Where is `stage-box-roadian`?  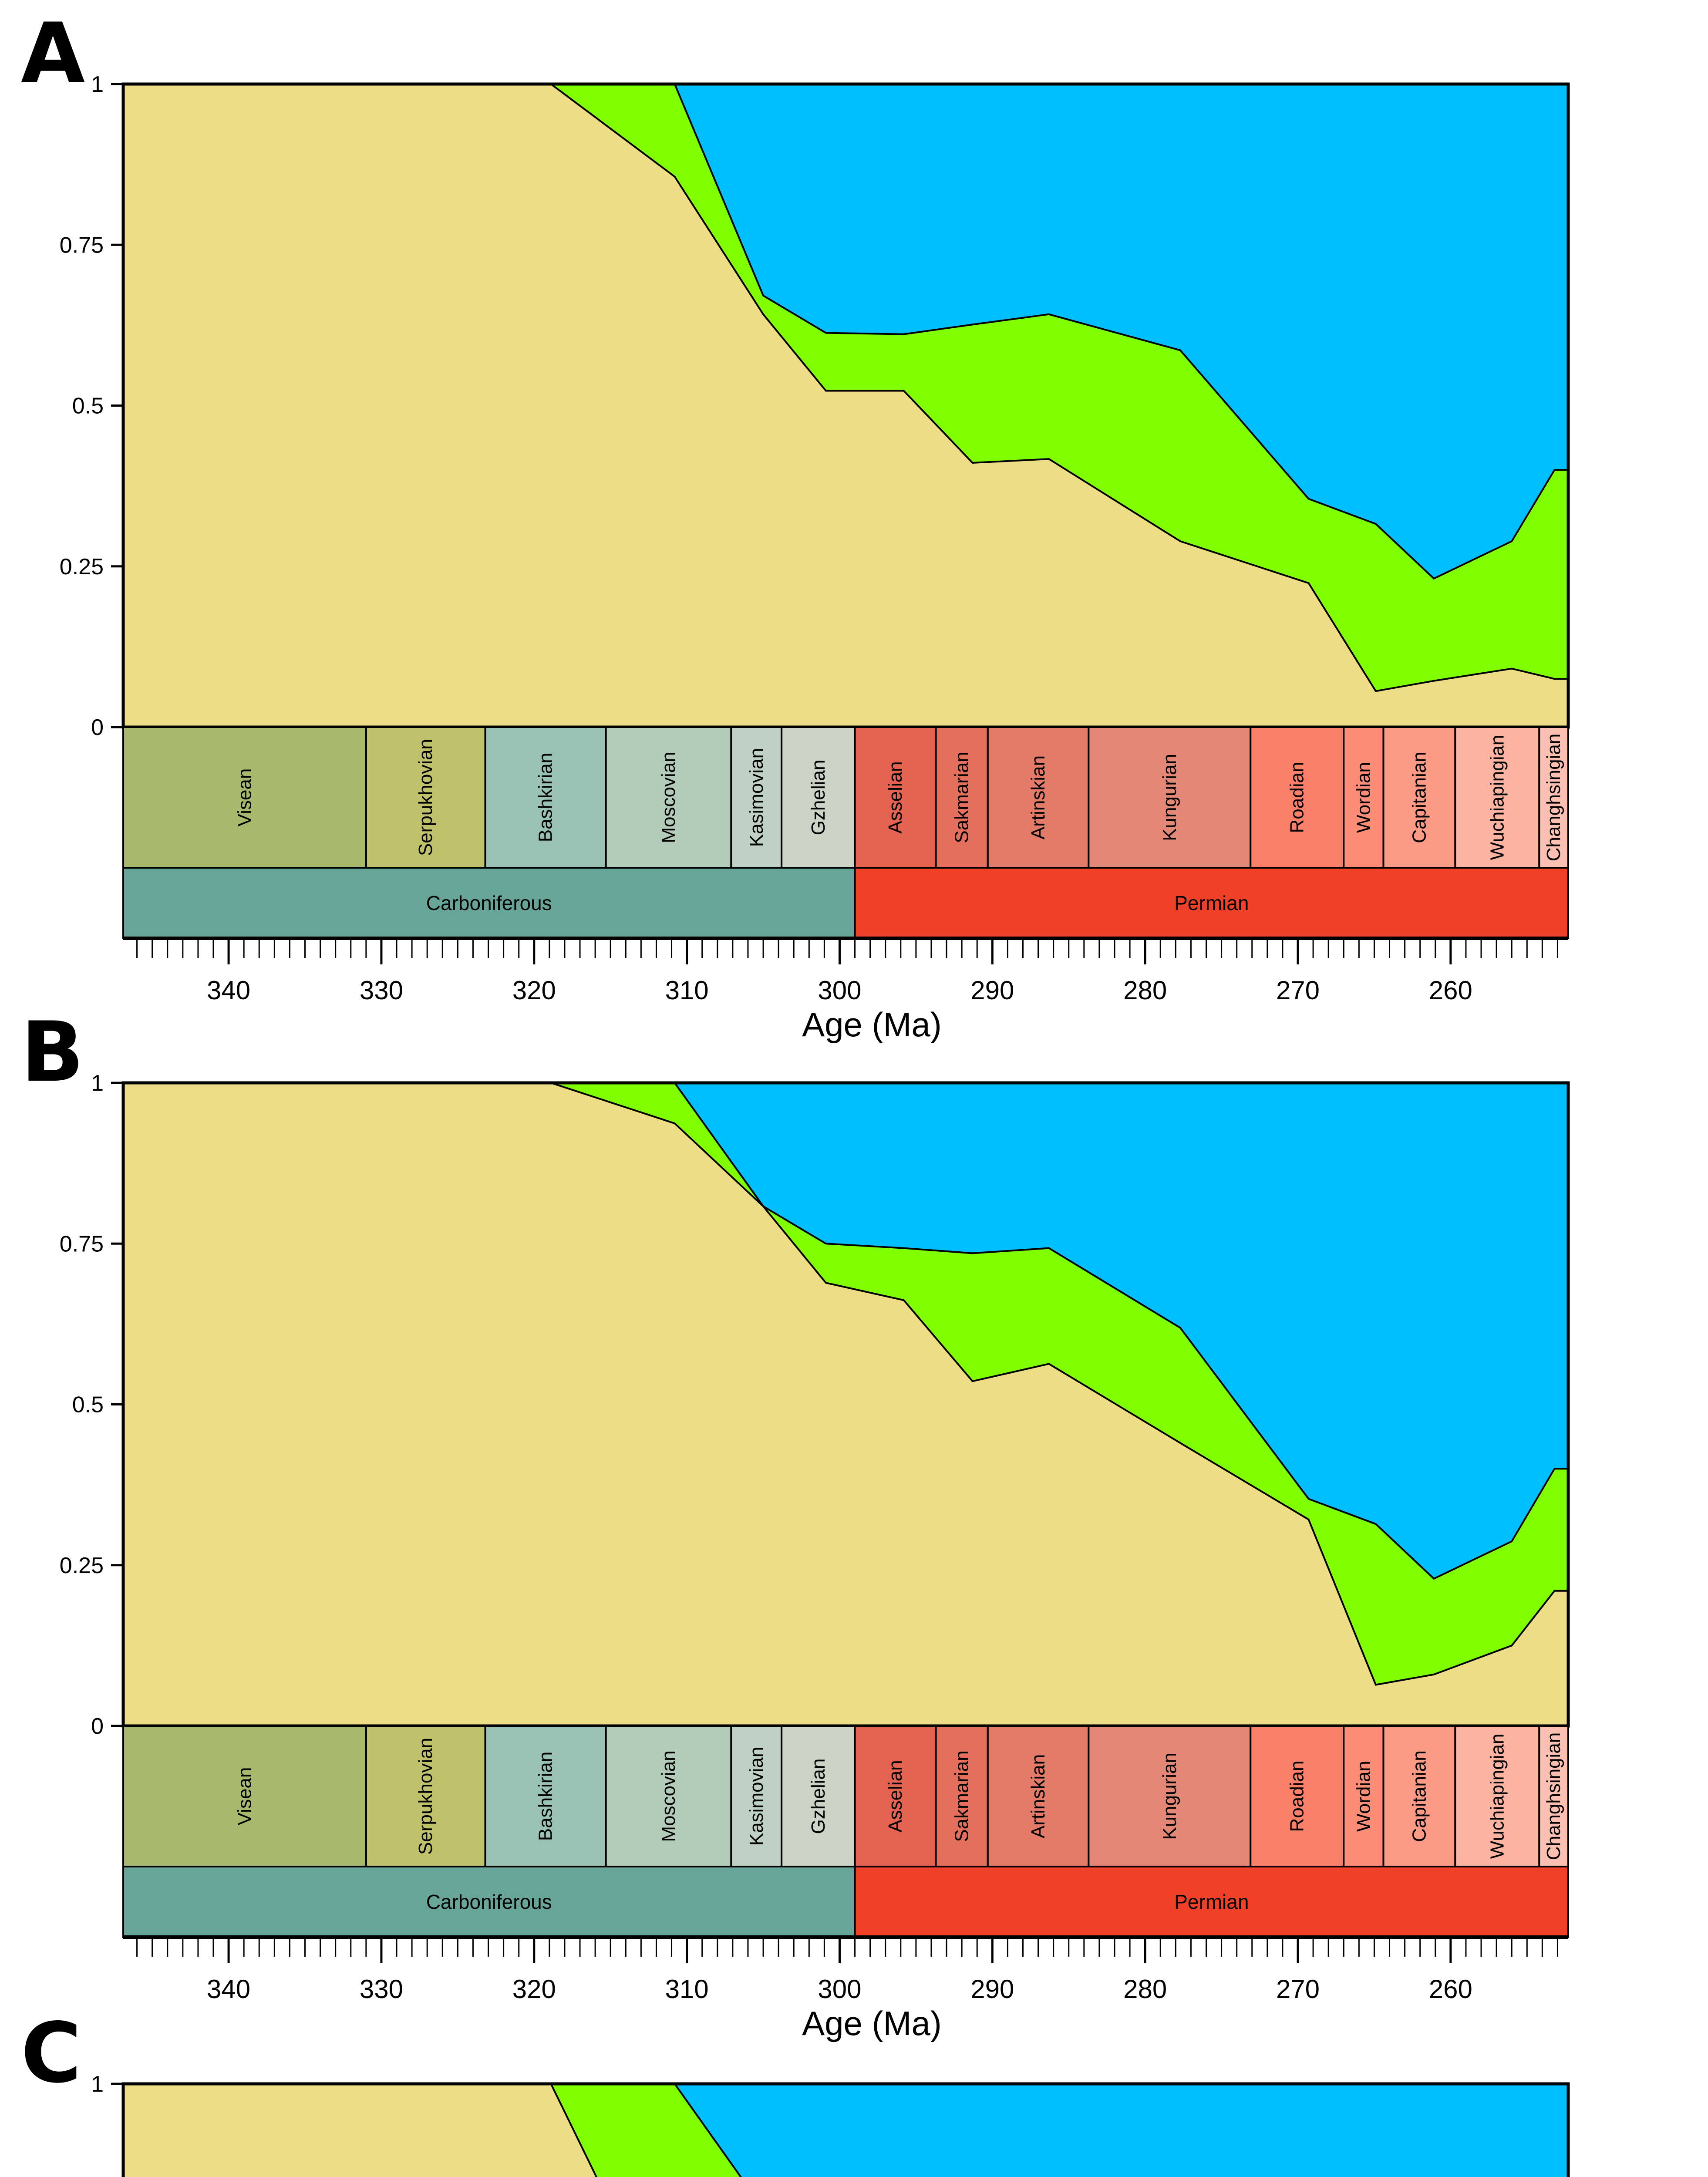 stage-box-roadian is located at coordinates (1297, 1796).